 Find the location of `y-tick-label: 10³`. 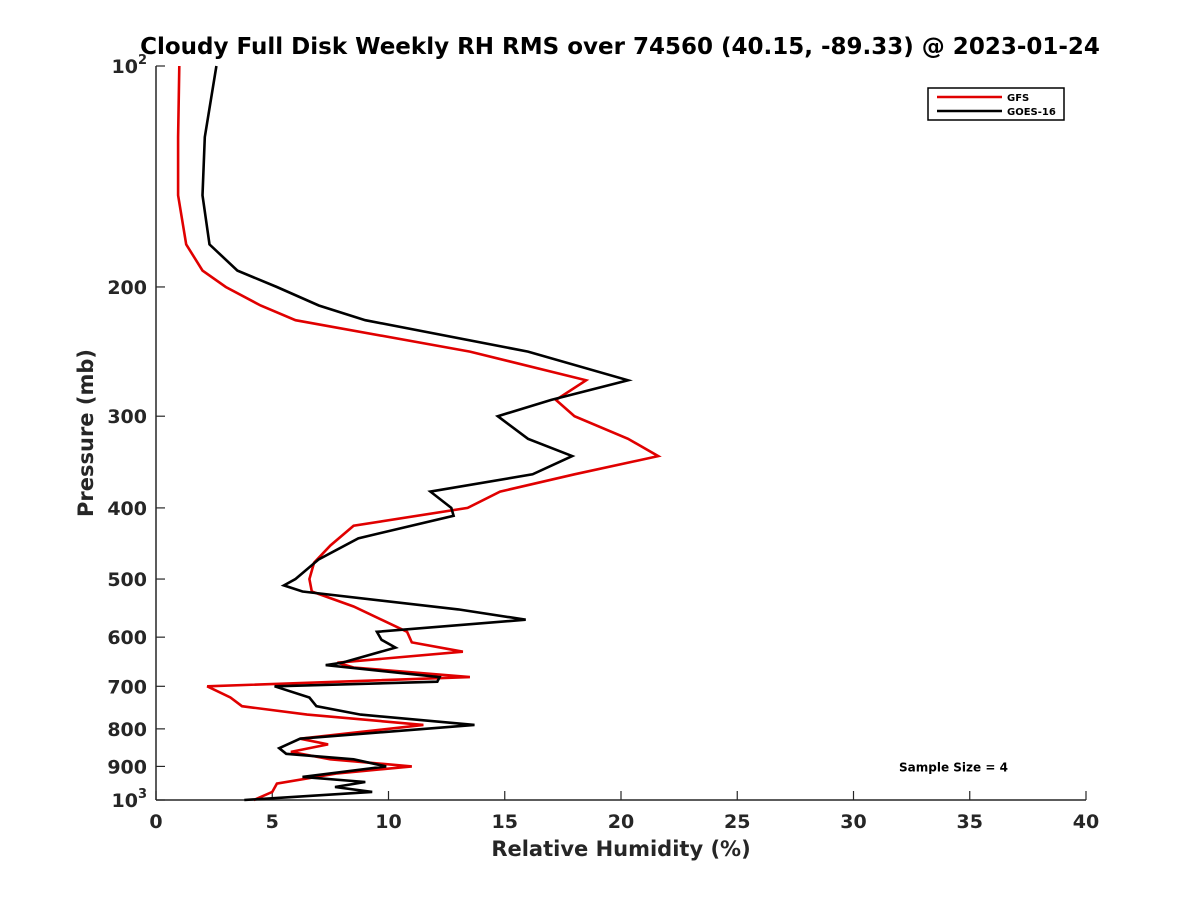

y-tick-label: 10³ is located at coordinates (130, 799).